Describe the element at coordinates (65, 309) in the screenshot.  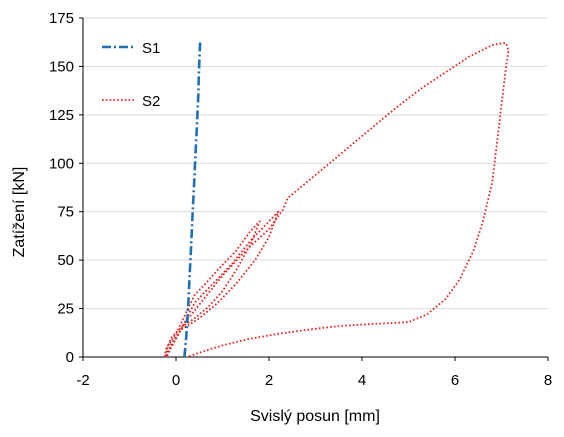
I see `y-tick-label-25: 25` at that location.